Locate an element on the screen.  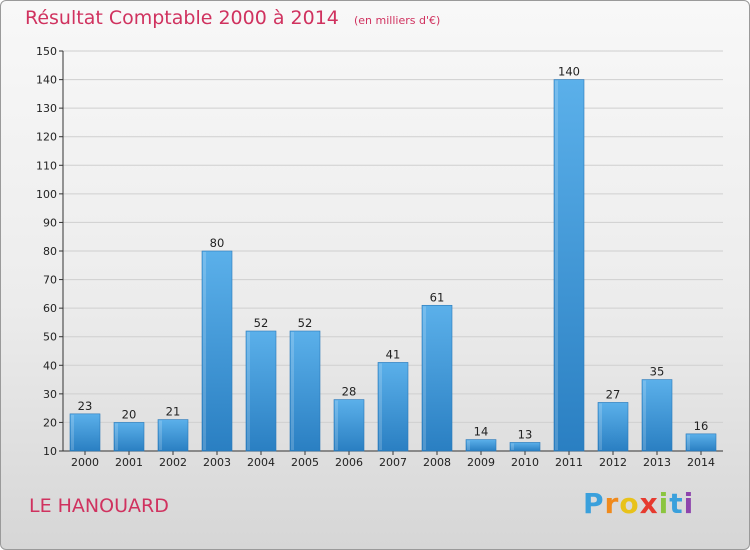
x-tick-label: 2014 is located at coordinates (701, 462).